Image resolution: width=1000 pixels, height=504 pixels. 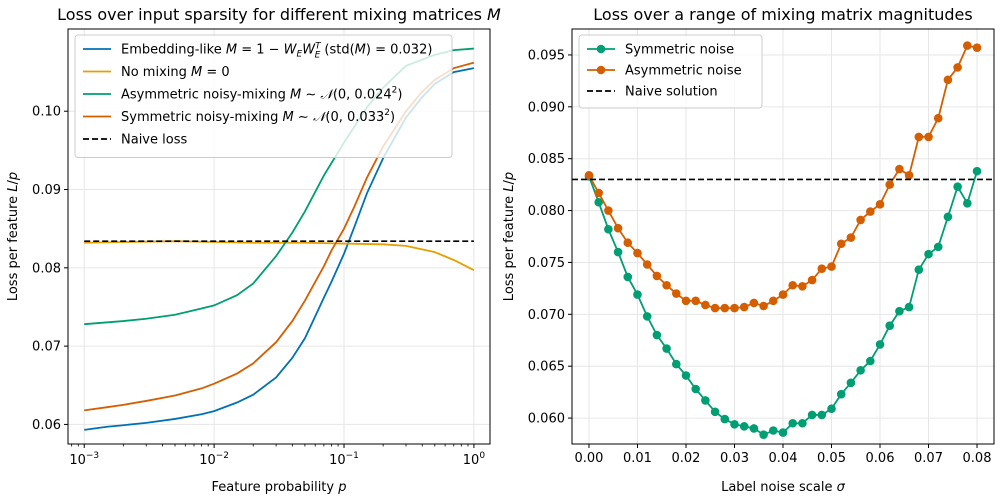 I want to click on y-tick-label: 0.10, so click(x=46, y=112).